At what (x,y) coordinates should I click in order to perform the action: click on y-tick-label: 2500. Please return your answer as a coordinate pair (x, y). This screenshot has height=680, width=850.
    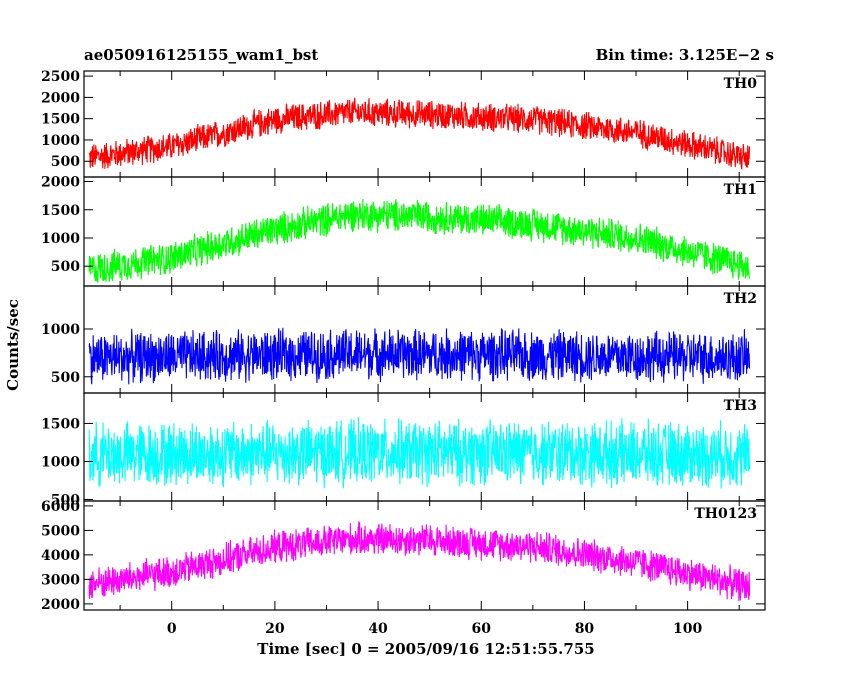
    Looking at the image, I should click on (60, 77).